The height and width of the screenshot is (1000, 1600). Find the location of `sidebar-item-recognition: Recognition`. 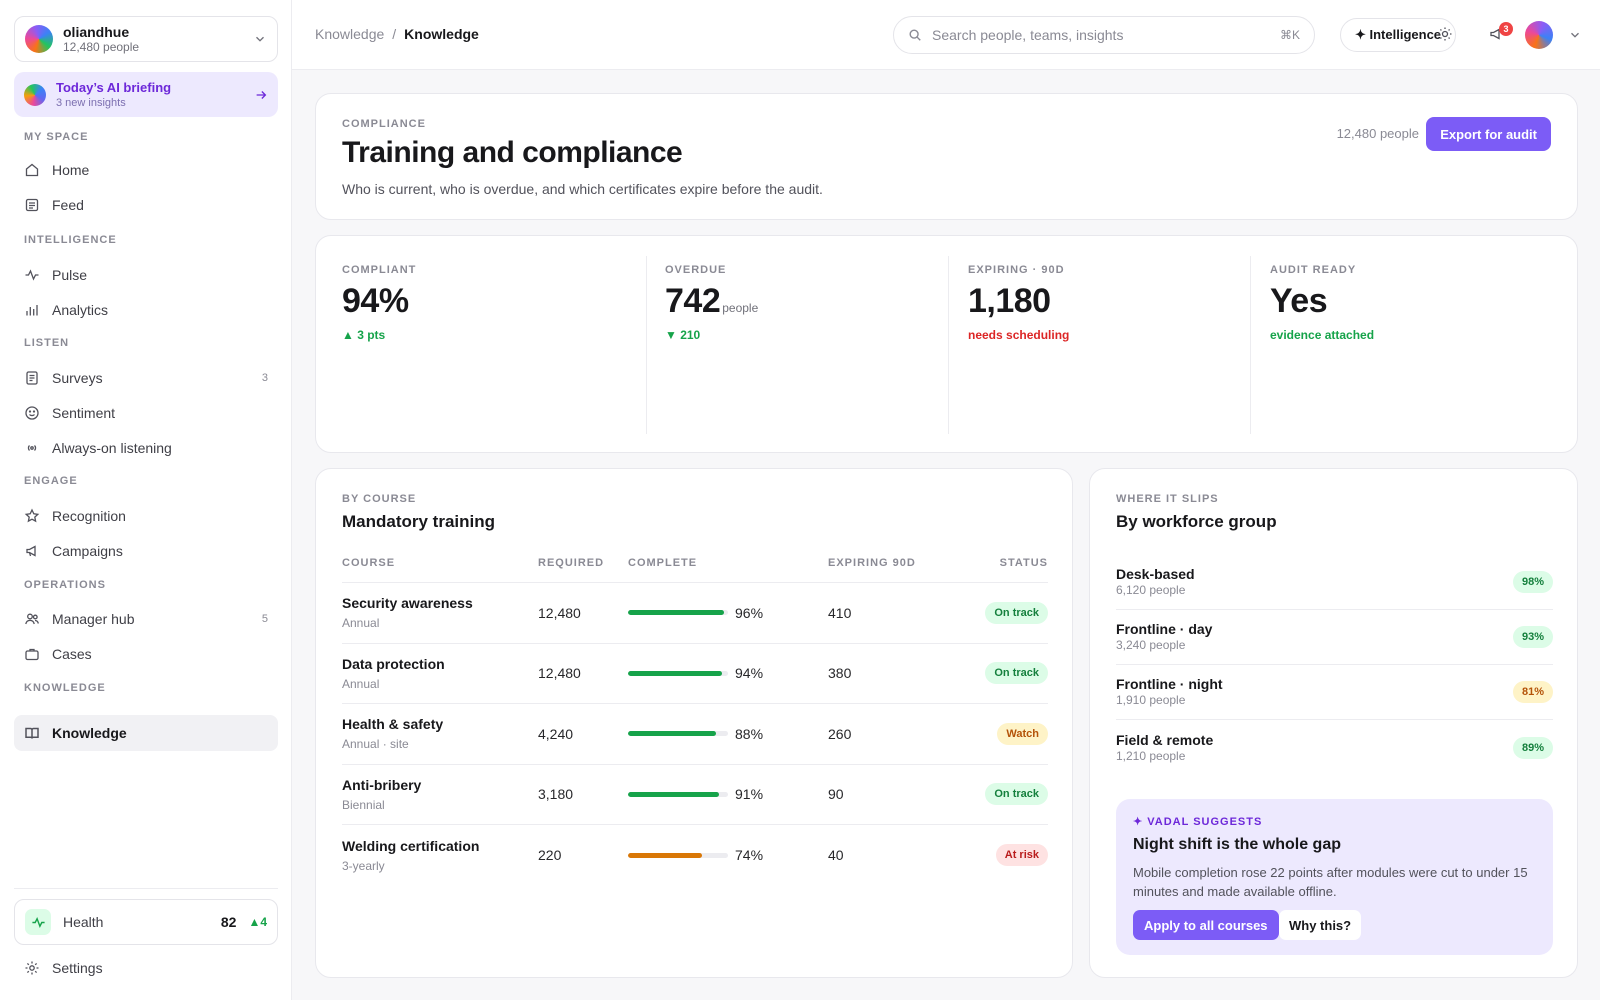

sidebar-item-recognition: Recognition is located at coordinates (146, 516).